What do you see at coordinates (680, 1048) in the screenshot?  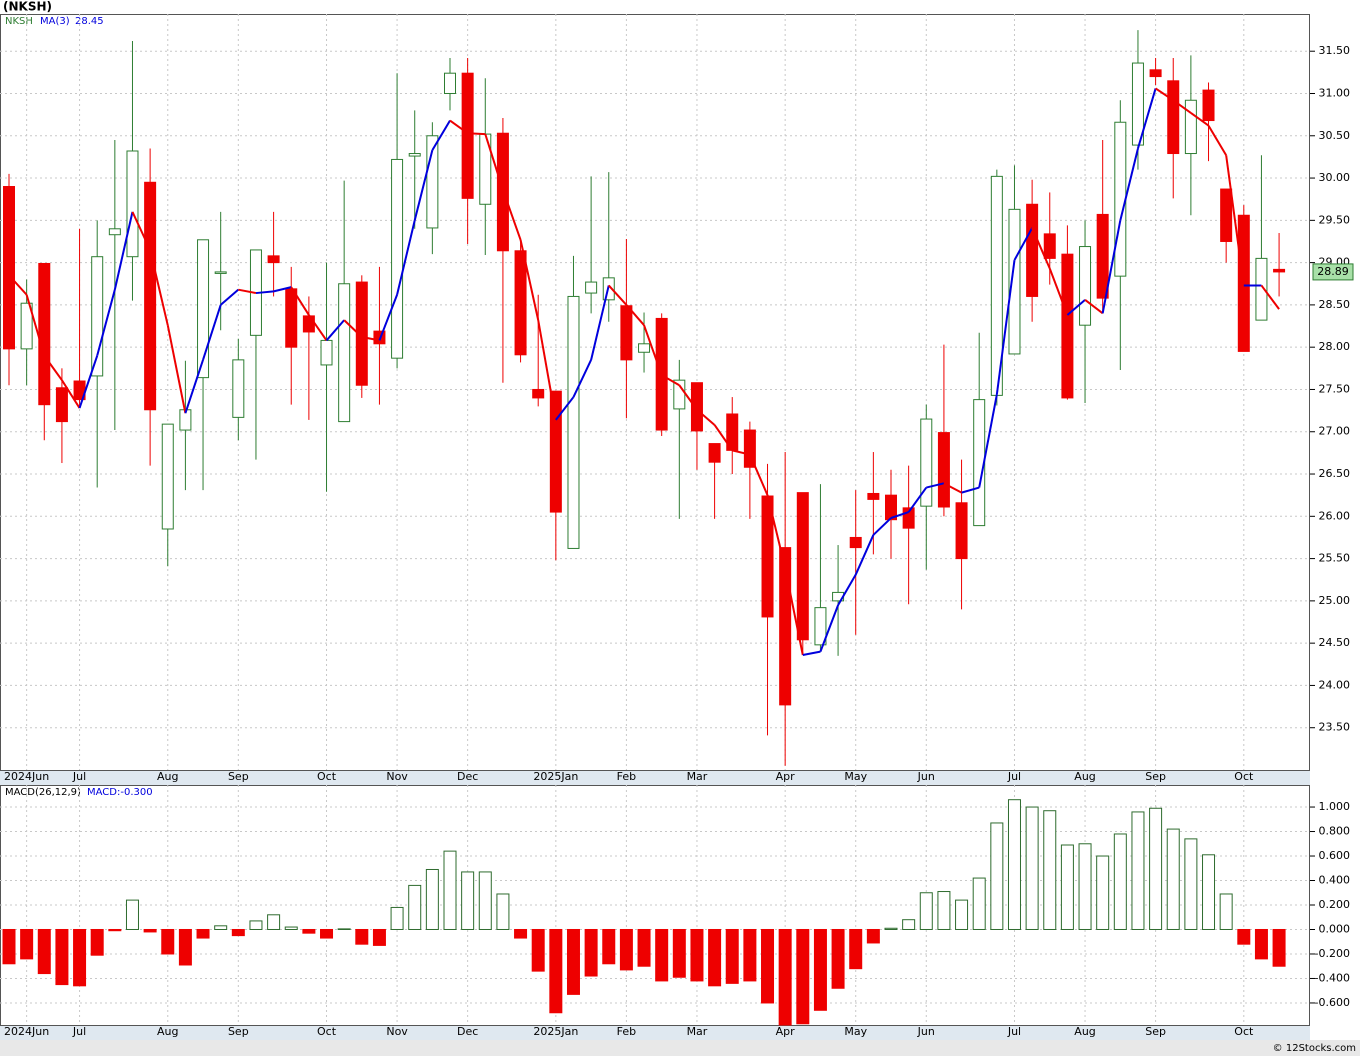 I see `footer-strip` at bounding box center [680, 1048].